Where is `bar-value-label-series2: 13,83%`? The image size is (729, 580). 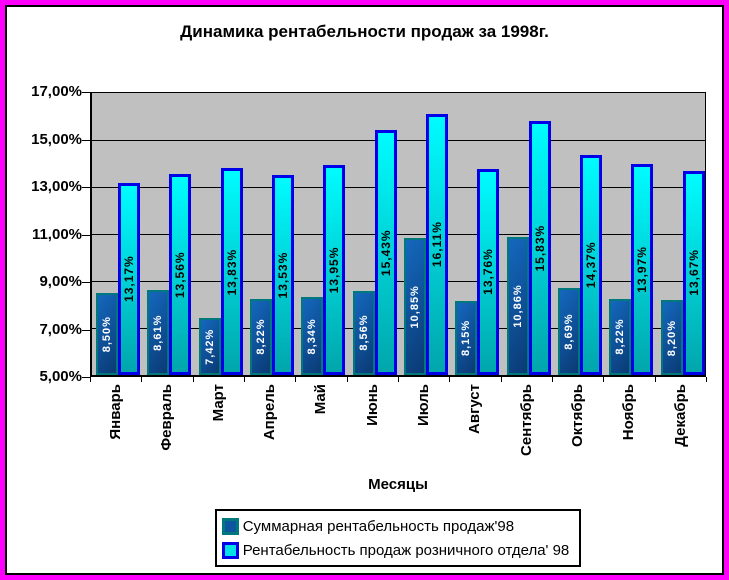
bar-value-label-series2: 13,83% is located at coordinates (231, 271).